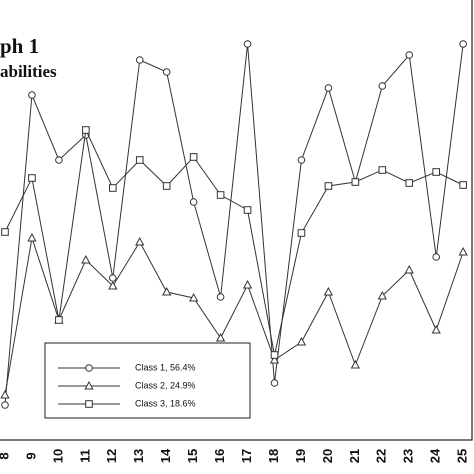 The height and width of the screenshot is (474, 474). Describe the element at coordinates (165, 385) in the screenshot. I see `legend-label: Class 2, 24.9%` at that location.